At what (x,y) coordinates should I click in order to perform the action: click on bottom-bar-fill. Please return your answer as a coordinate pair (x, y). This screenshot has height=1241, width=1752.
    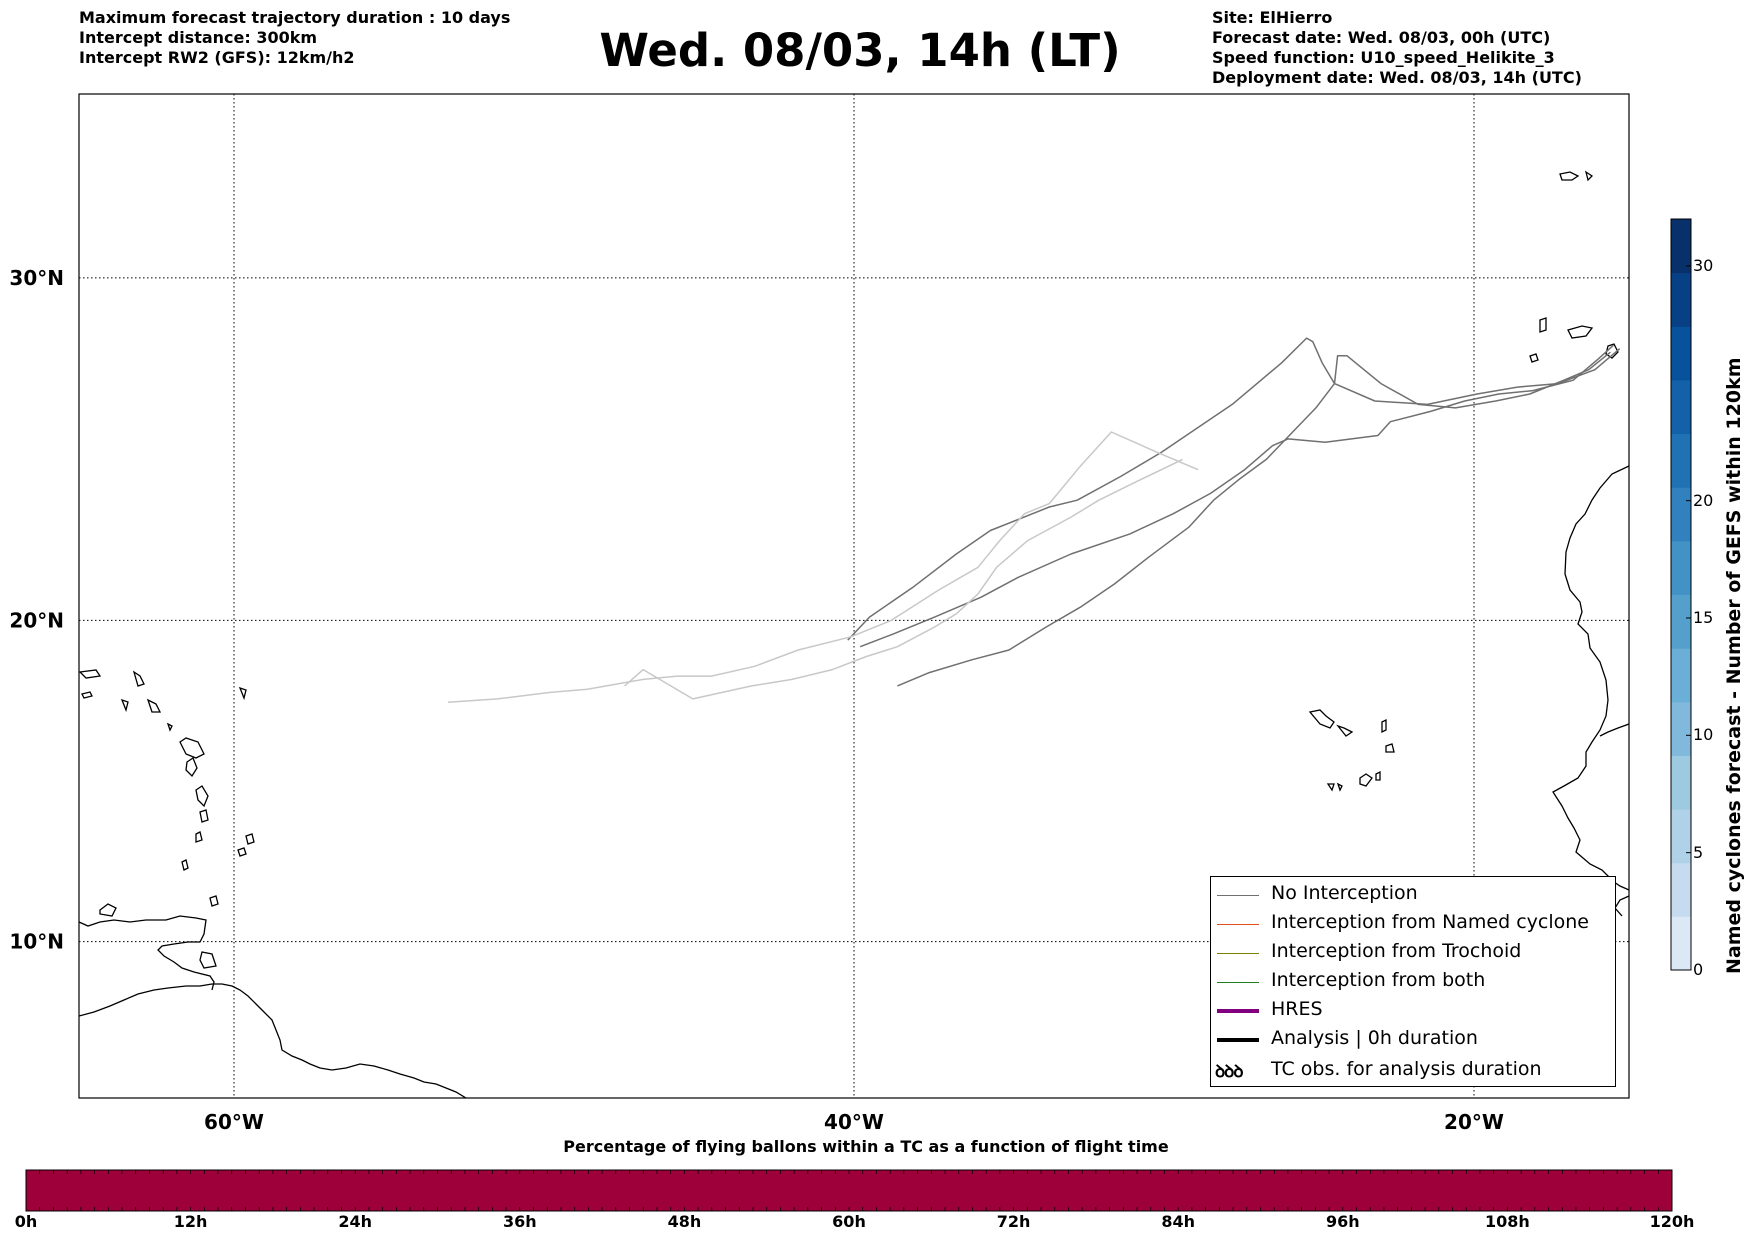
    Looking at the image, I should click on (849, 1190).